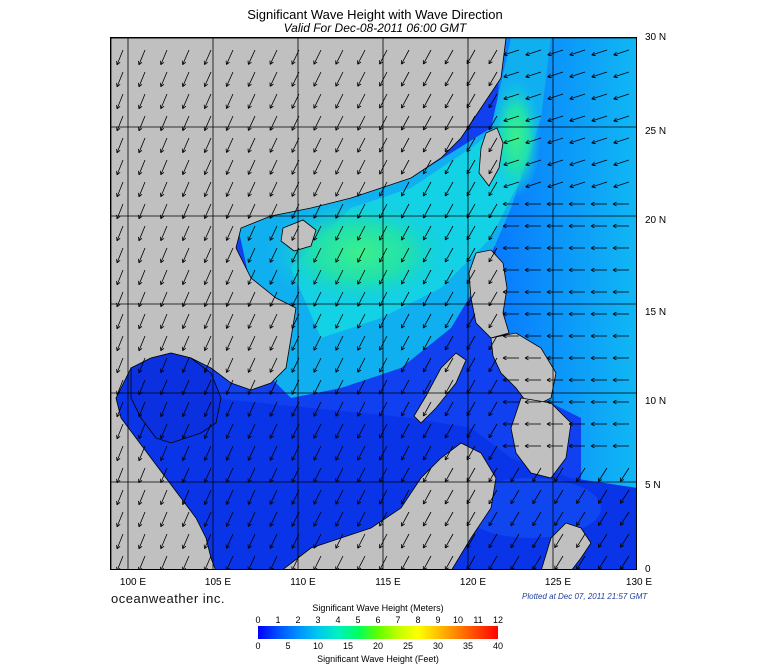 The height and width of the screenshot is (665, 775). Describe the element at coordinates (378, 632) in the screenshot. I see `colorbar` at that location.